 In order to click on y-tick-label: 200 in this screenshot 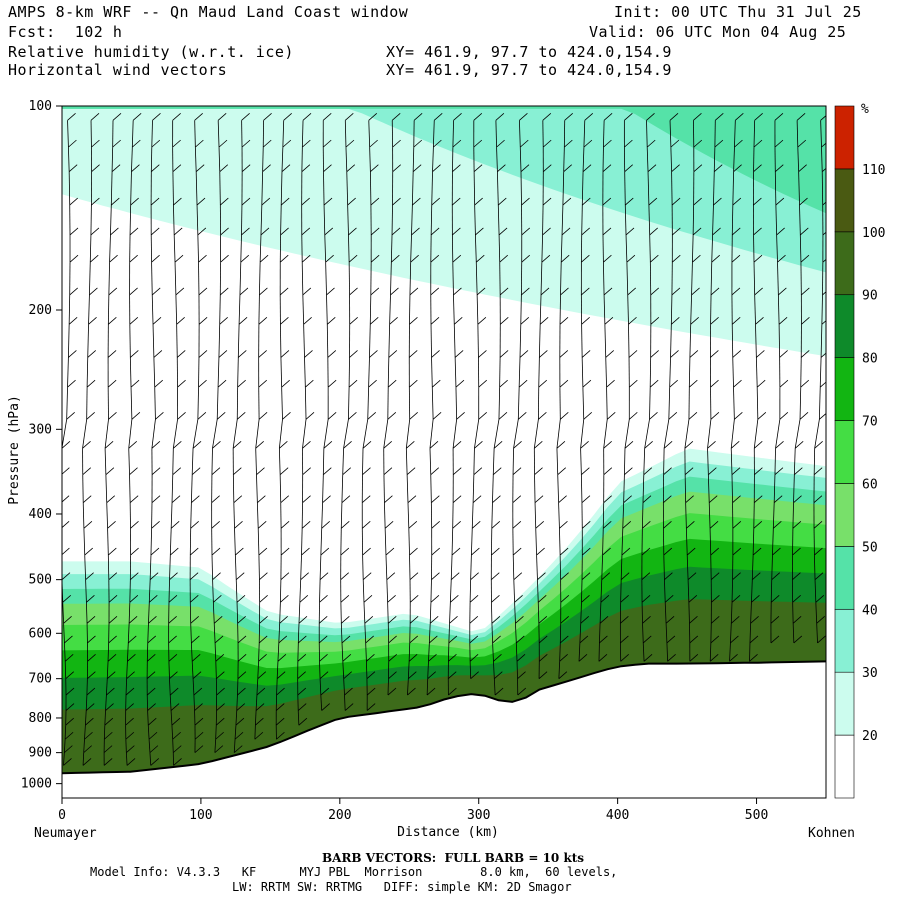, I will do `click(40, 310)`.